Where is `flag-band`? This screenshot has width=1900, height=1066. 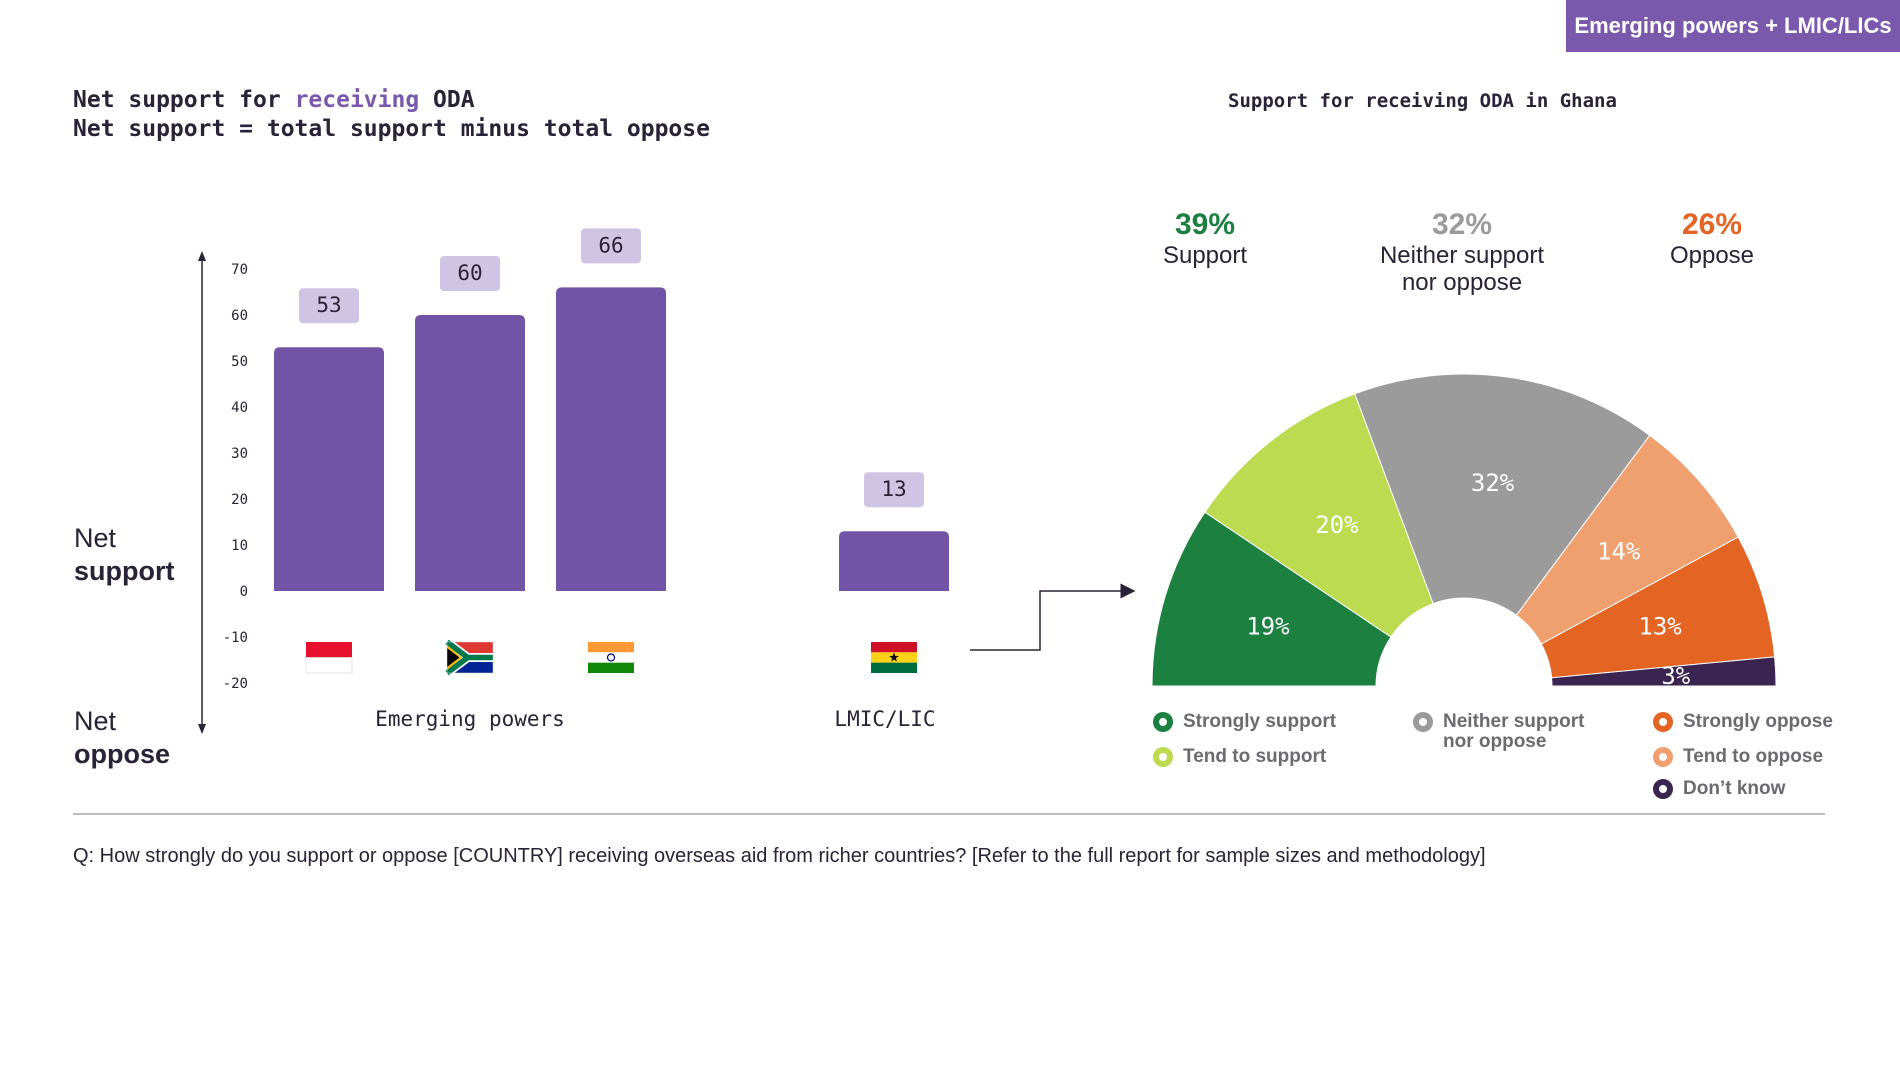 flag-band is located at coordinates (469, 657).